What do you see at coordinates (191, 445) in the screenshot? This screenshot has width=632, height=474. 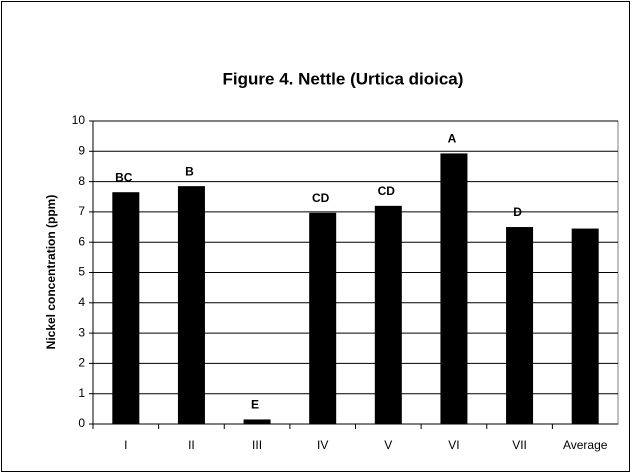 I see `x-tick-label: II` at bounding box center [191, 445].